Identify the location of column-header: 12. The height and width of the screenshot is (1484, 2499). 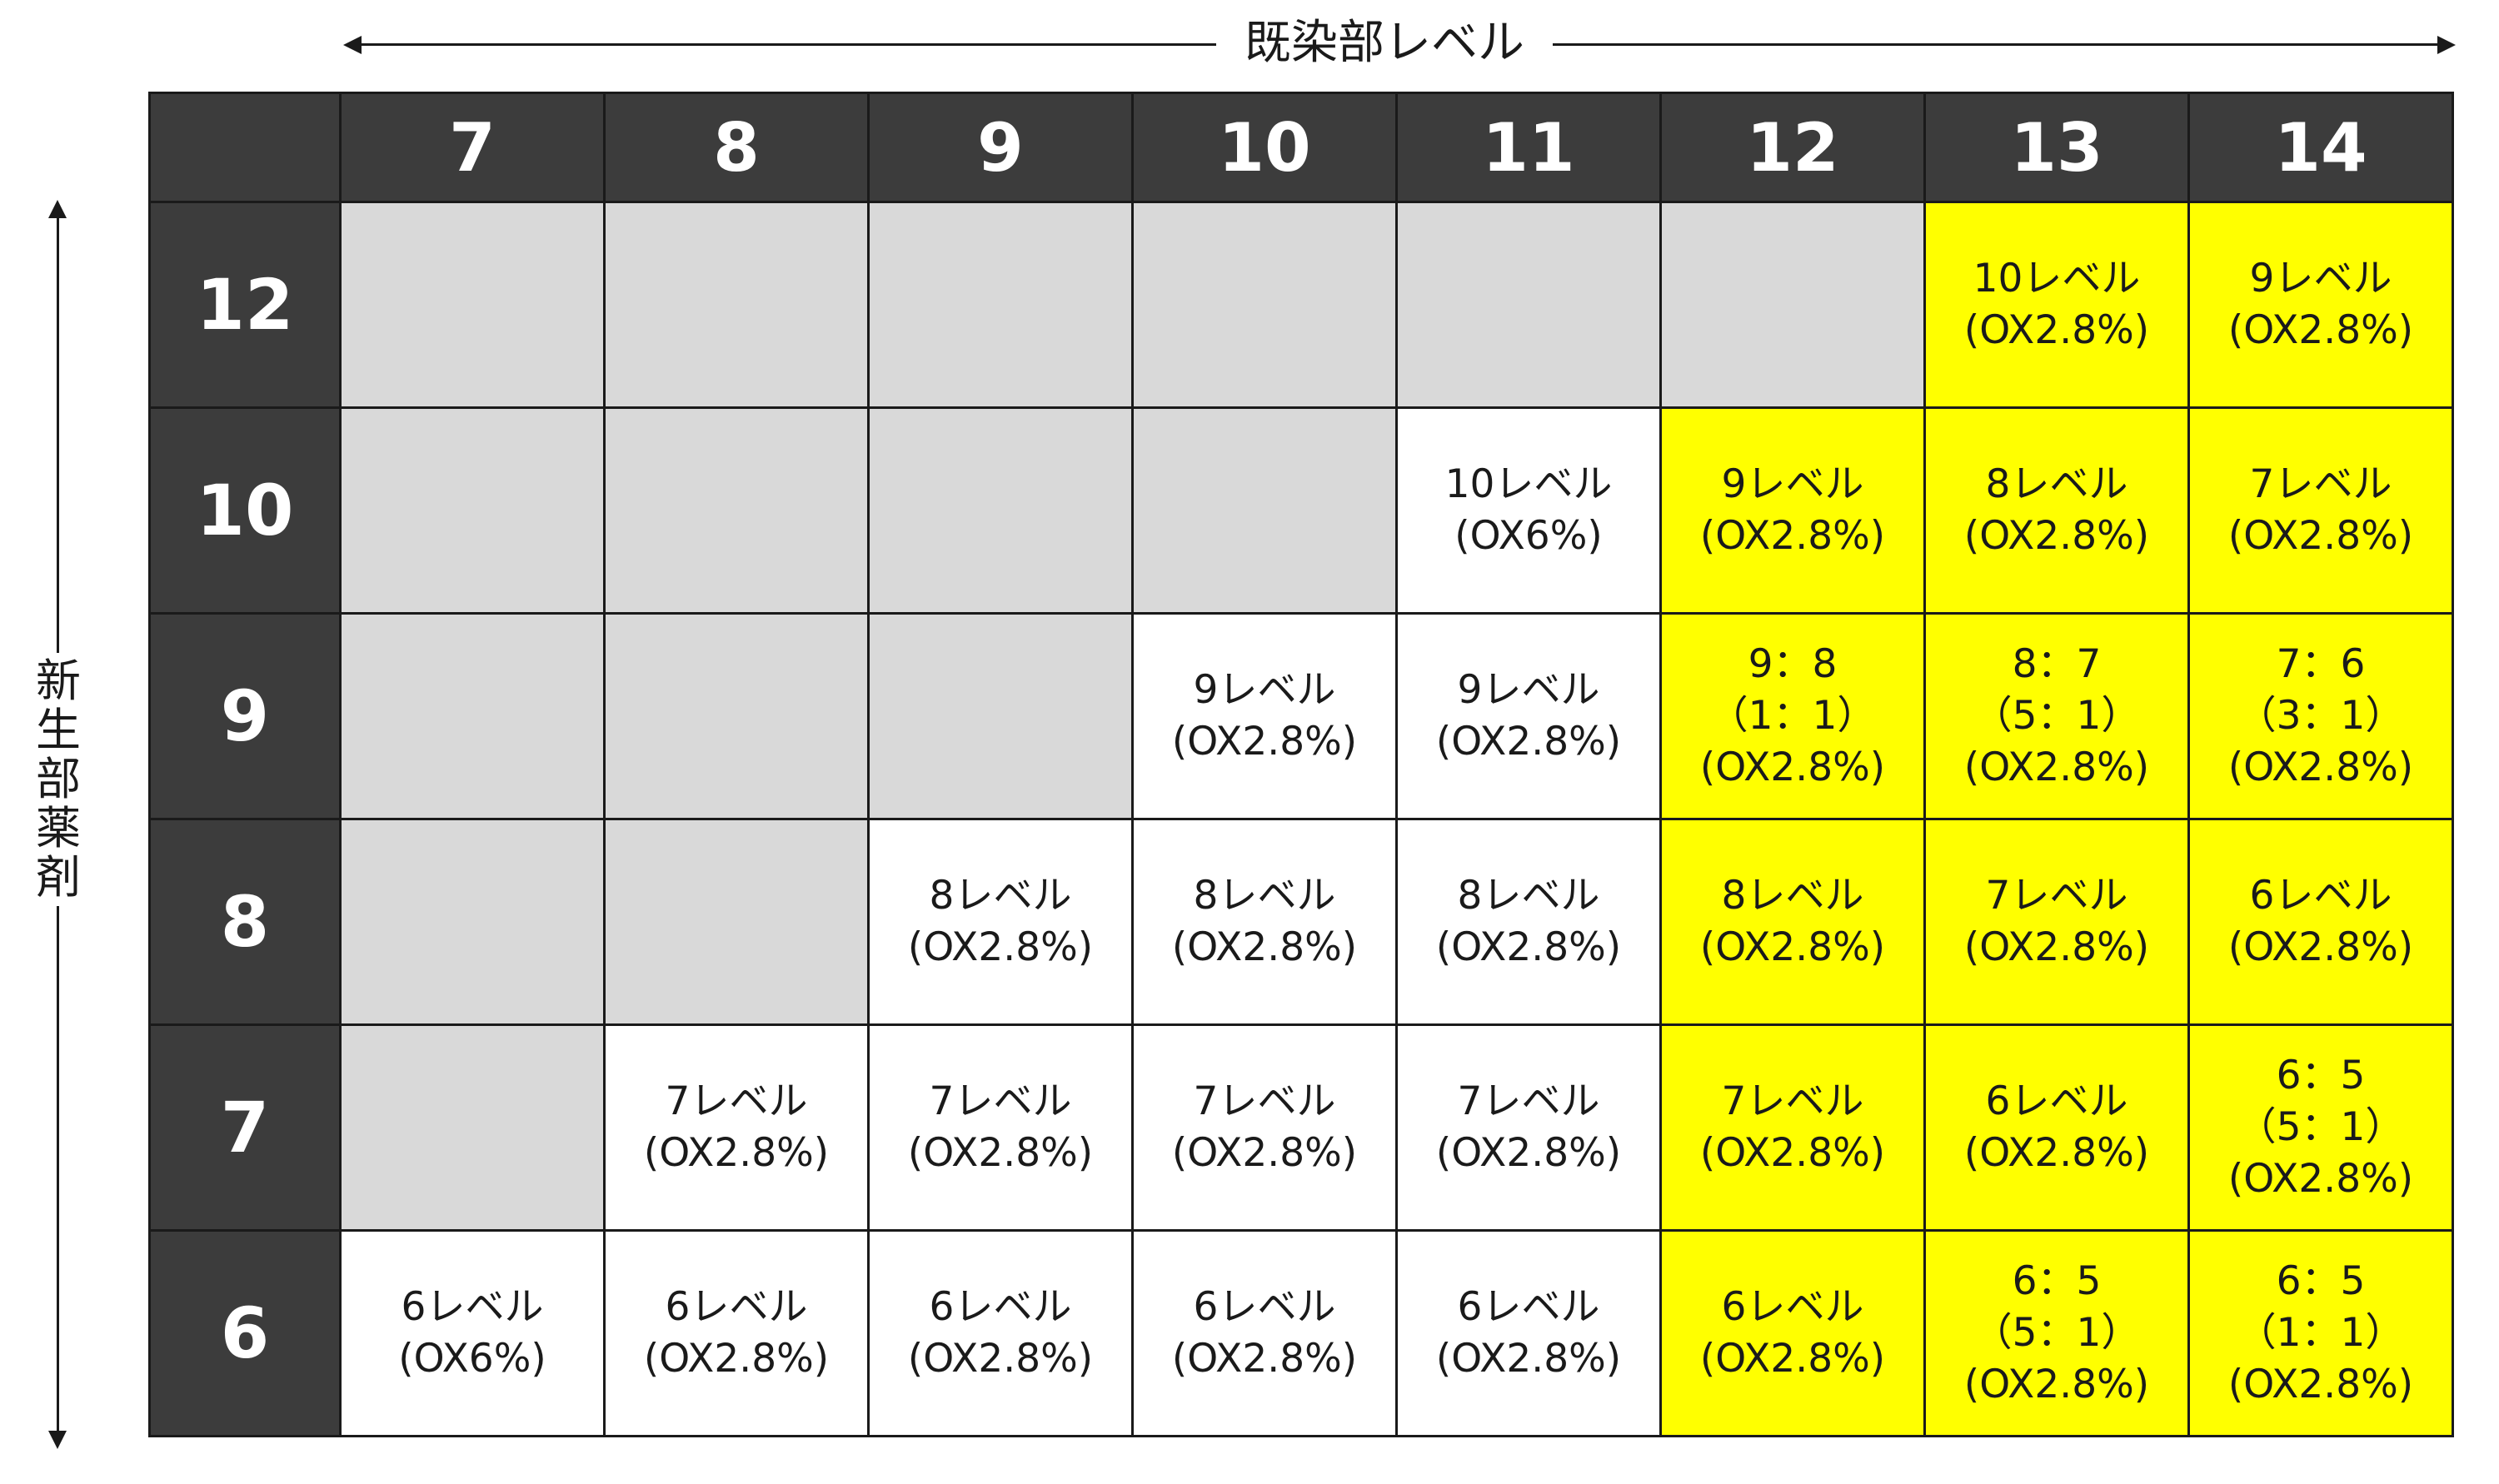
(1792, 147).